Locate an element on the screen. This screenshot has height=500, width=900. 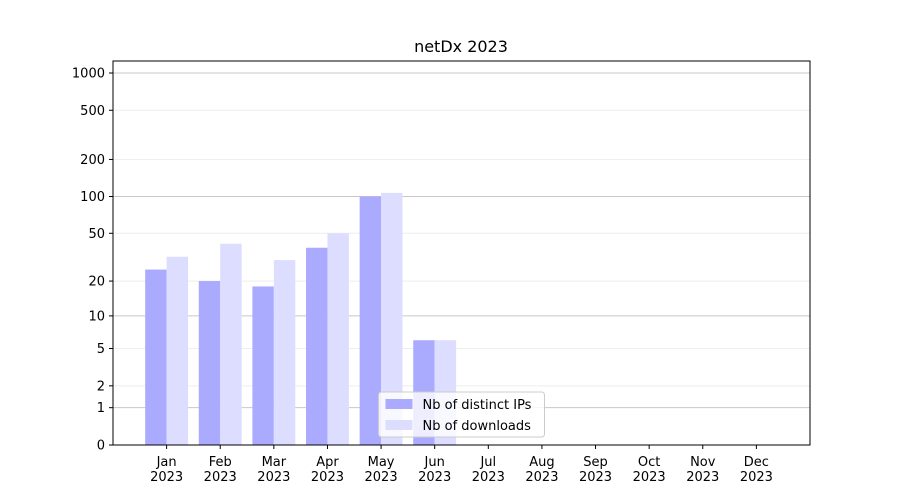
legend: Nb of distinct IPs Nb of downloads is located at coordinates (461, 414).